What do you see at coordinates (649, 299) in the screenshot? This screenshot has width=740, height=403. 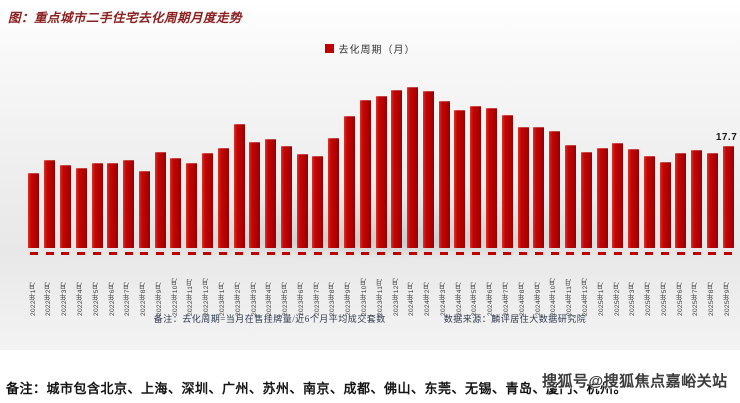 I see `x-axis-label: 2025年4月` at bounding box center [649, 299].